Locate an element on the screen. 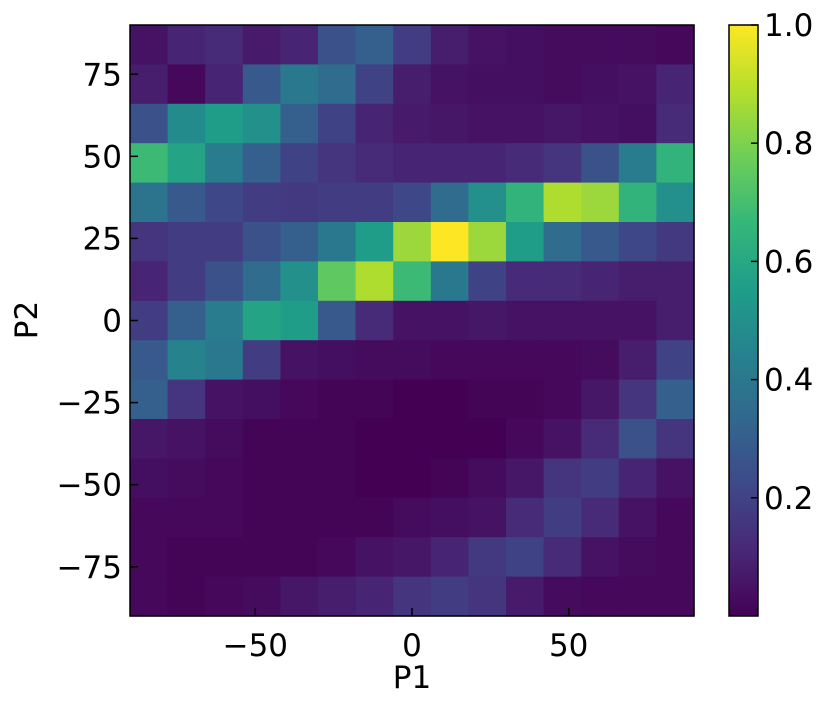  x-tick-label: −50 is located at coordinates (255, 646).